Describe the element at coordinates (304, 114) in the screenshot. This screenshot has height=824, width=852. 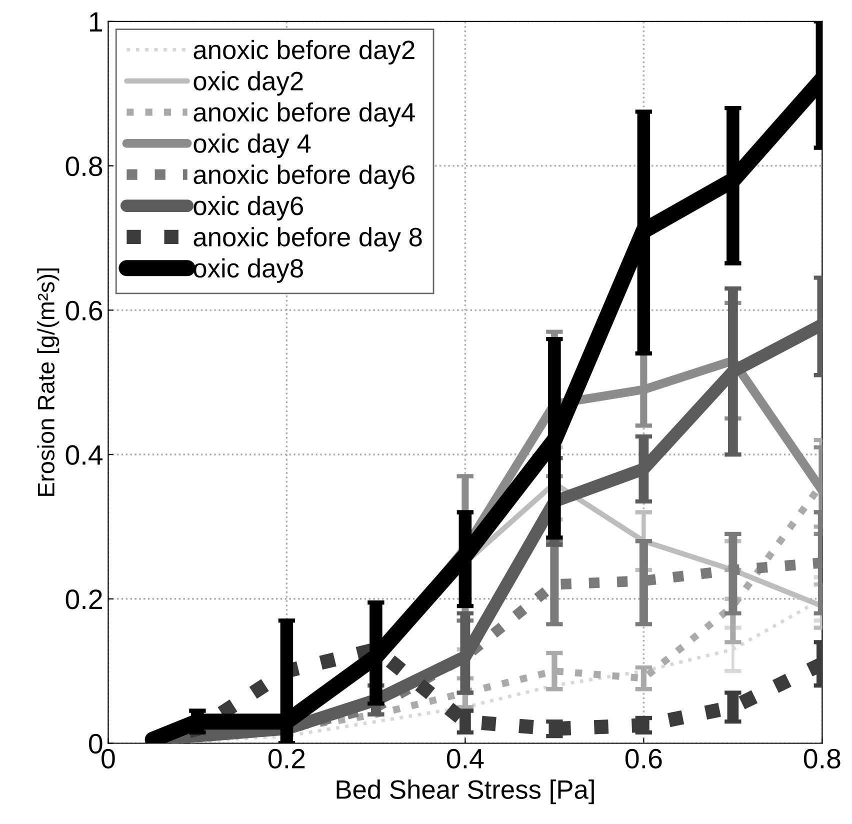
I see `legend-label: anoxic before day4` at that location.